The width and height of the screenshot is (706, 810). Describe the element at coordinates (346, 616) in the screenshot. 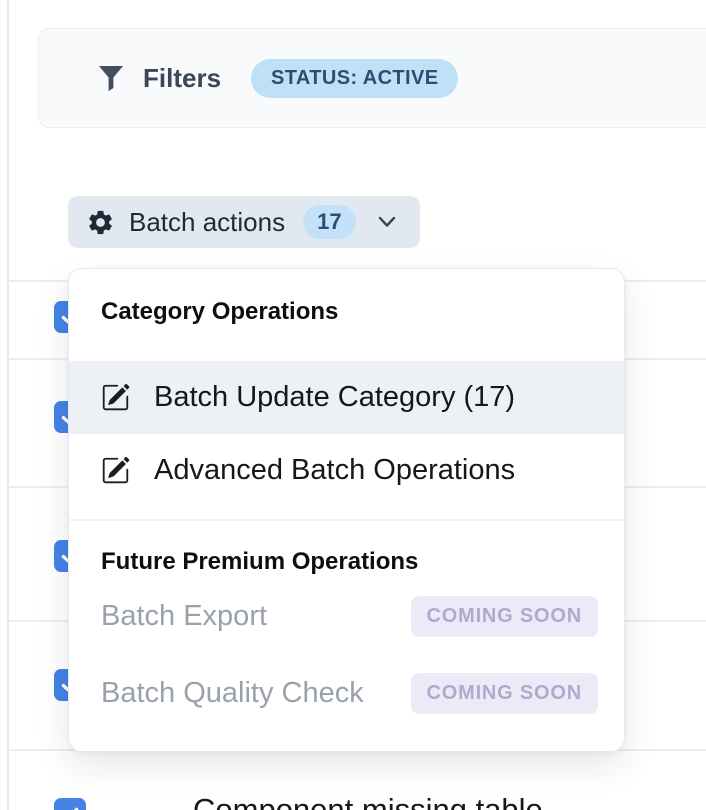

I see `menu-item-batch-export: Batch Export COMING SOON` at that location.